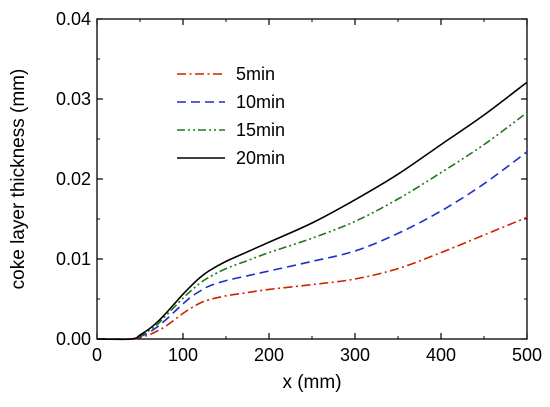 The width and height of the screenshot is (550, 407). What do you see at coordinates (260, 130) in the screenshot?
I see `legend-label-15min: 15min` at bounding box center [260, 130].